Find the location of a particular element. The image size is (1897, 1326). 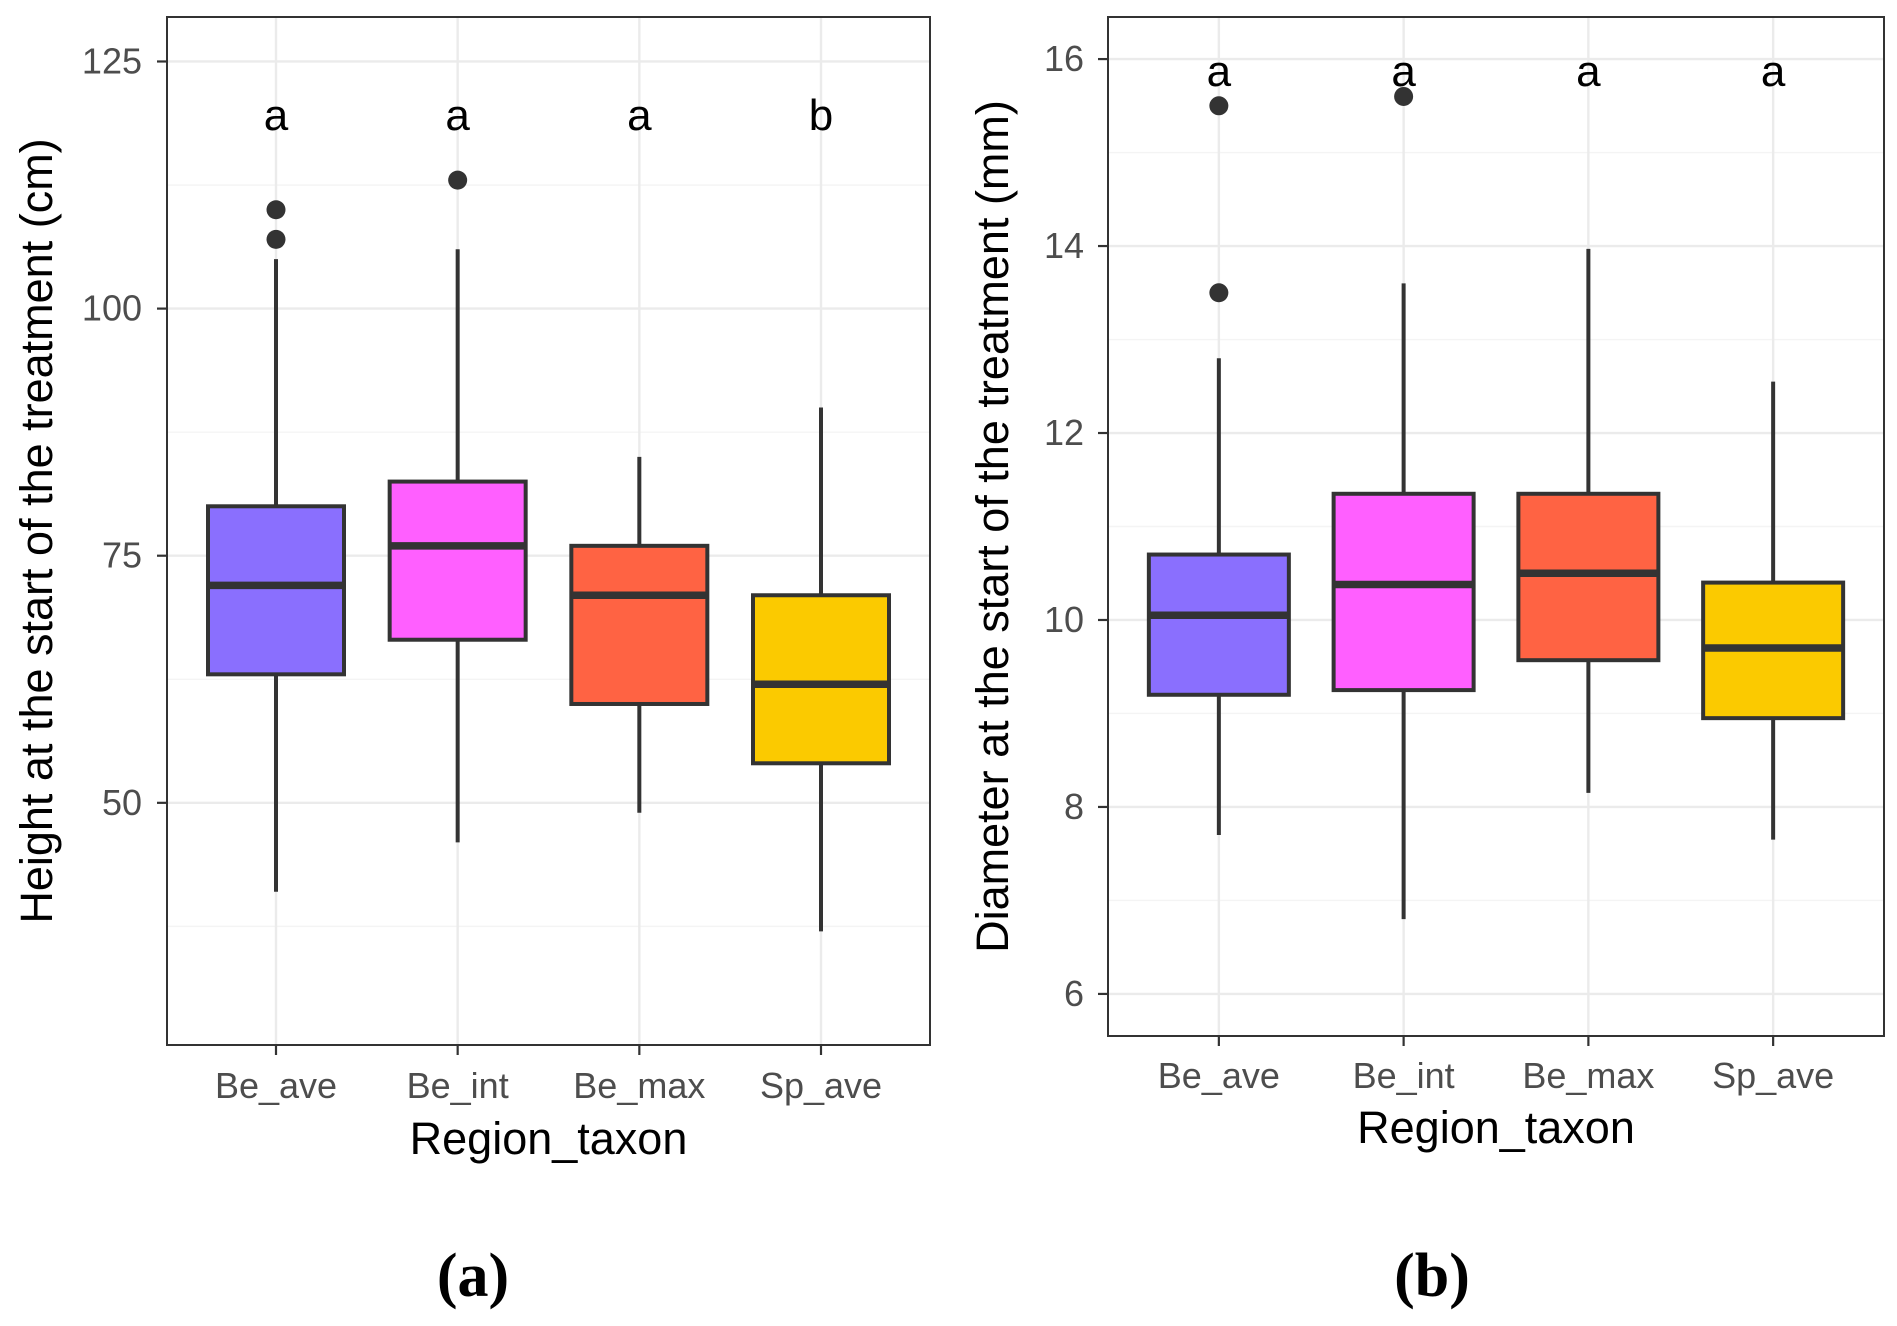

y-tick-label: 16 is located at coordinates (1064, 58).